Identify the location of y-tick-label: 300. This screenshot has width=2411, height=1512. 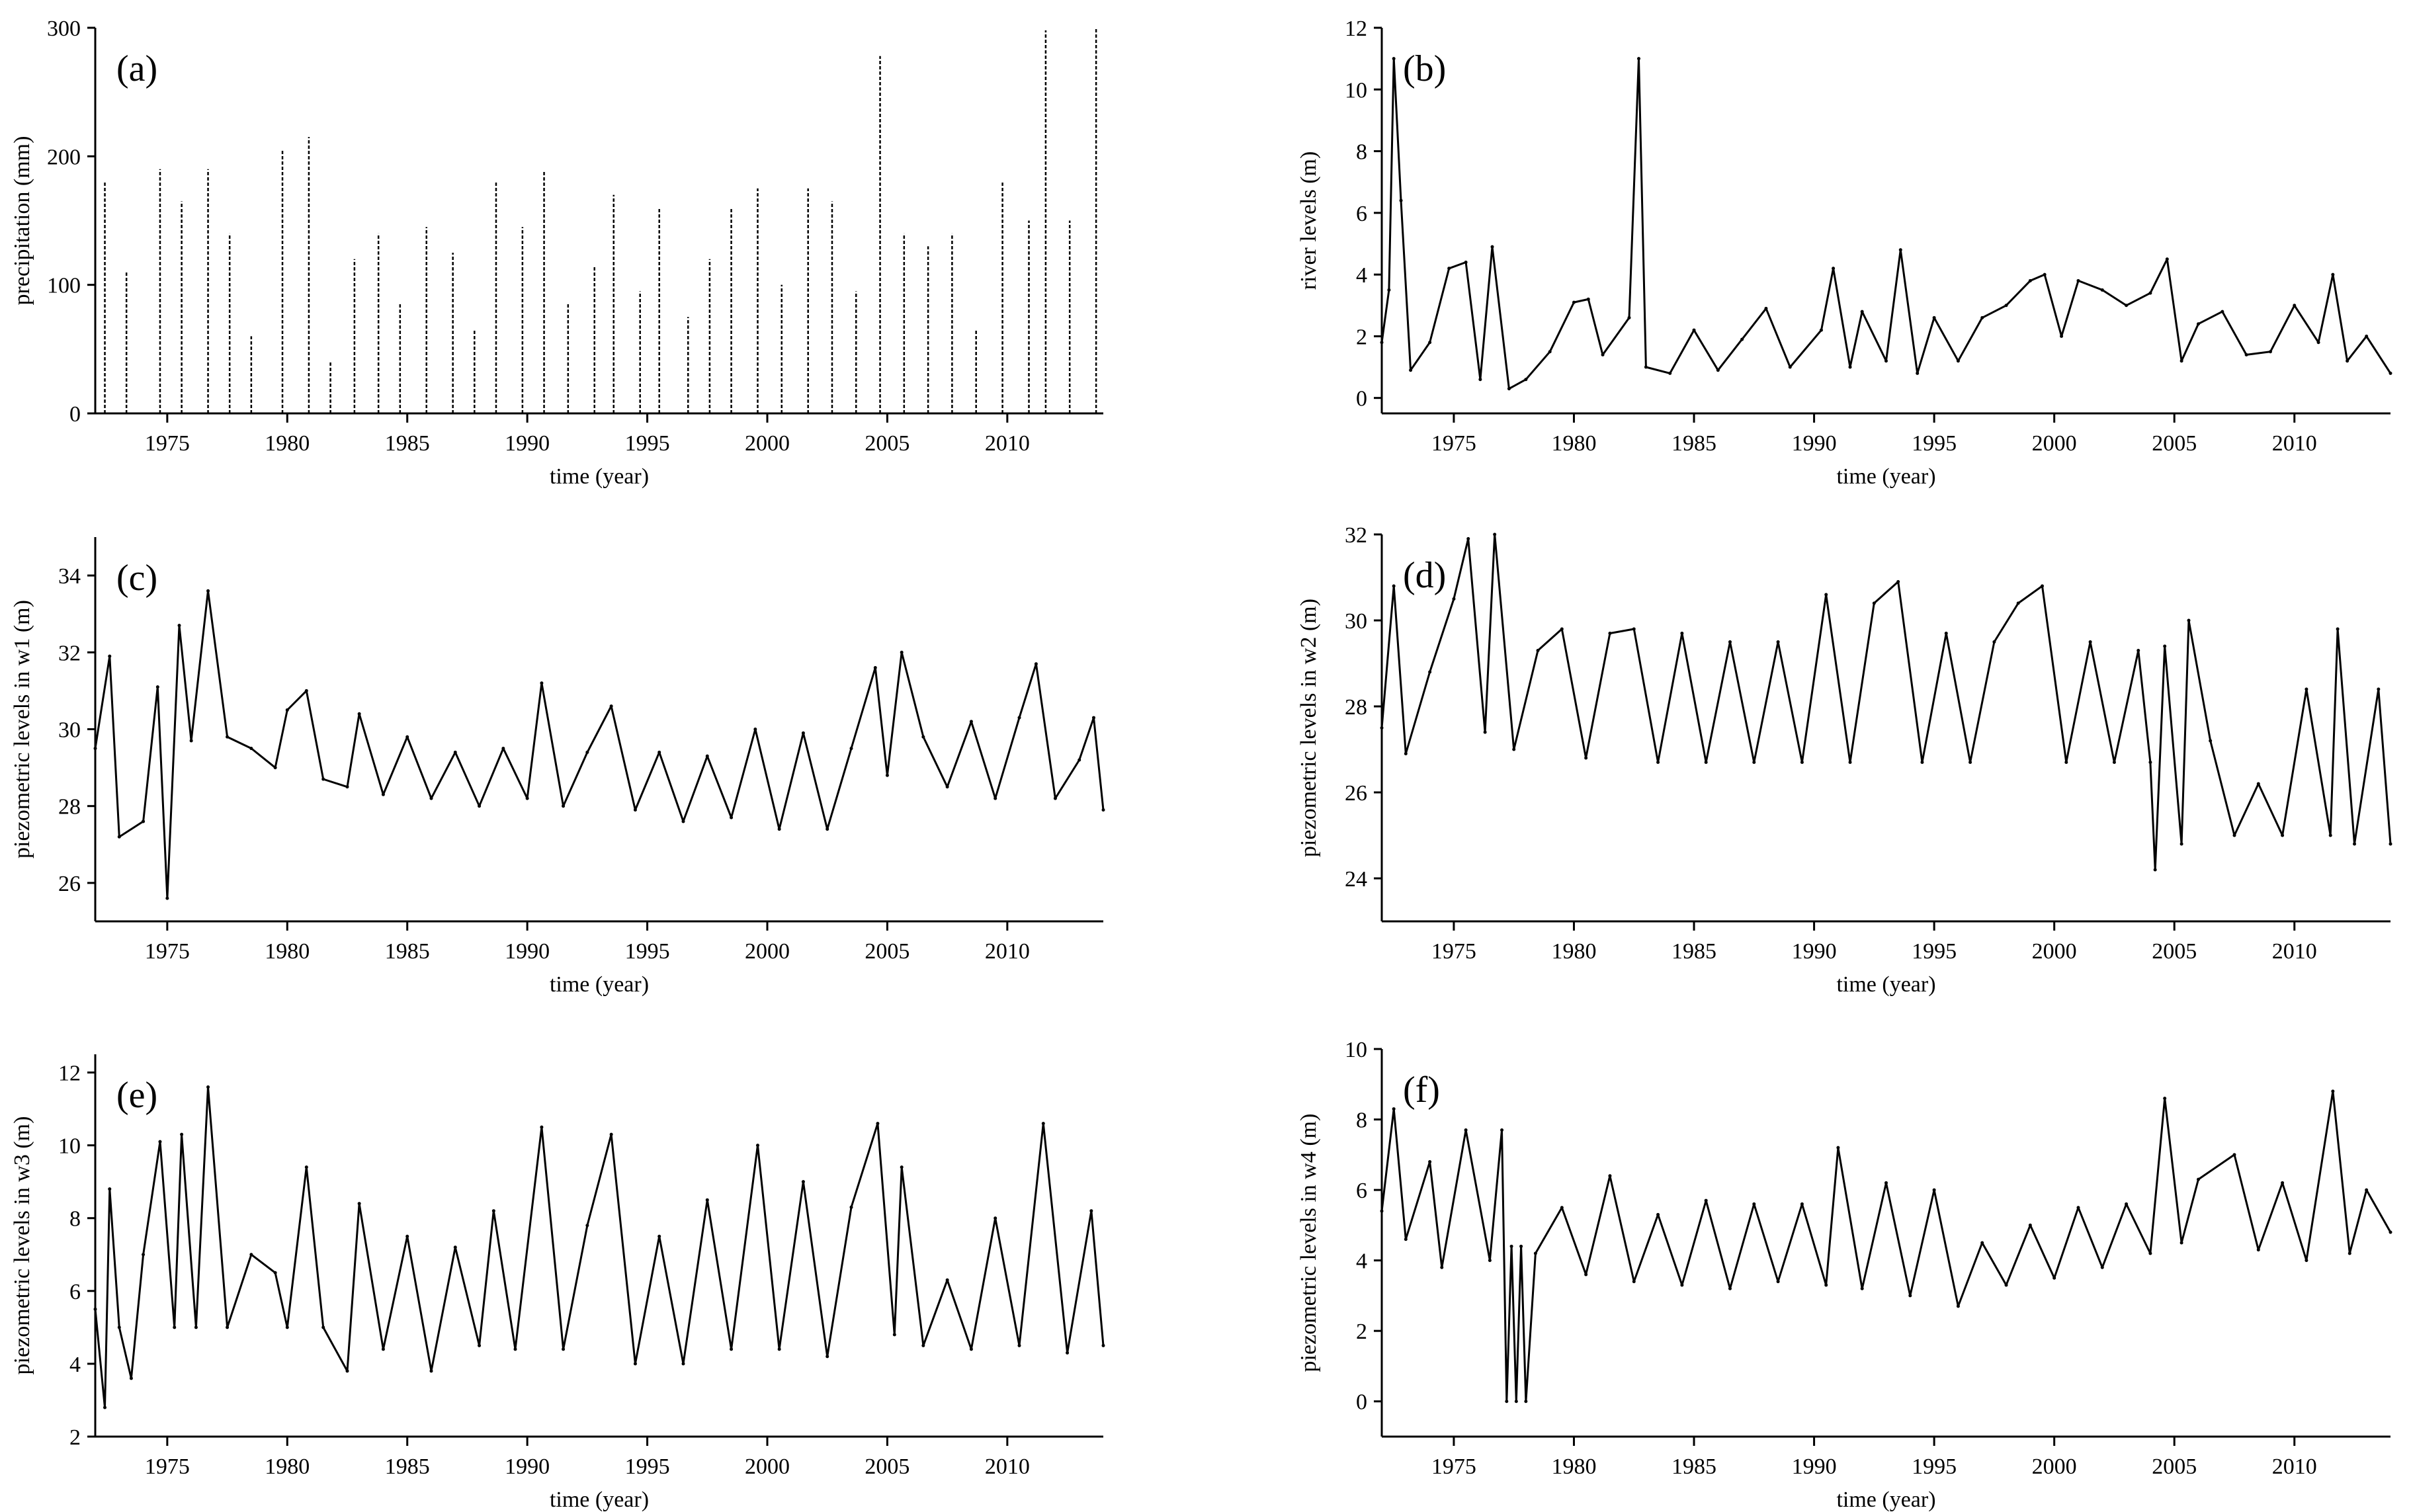
(64, 29).